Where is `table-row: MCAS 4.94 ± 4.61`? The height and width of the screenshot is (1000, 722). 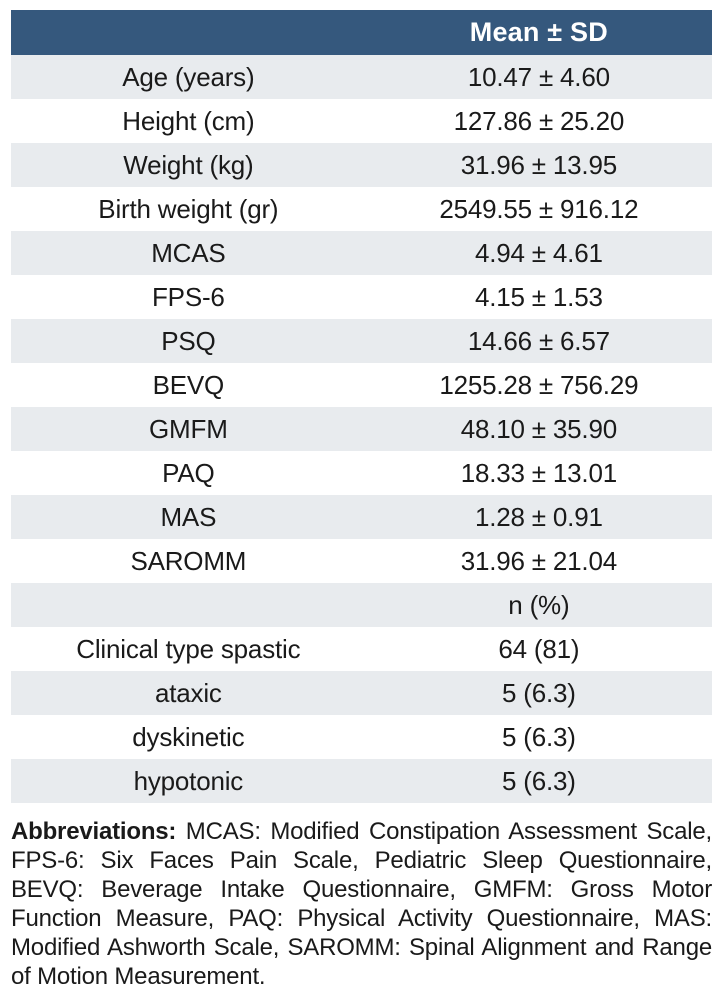
table-row: MCAS 4.94 ± 4.61 is located at coordinates (361, 253).